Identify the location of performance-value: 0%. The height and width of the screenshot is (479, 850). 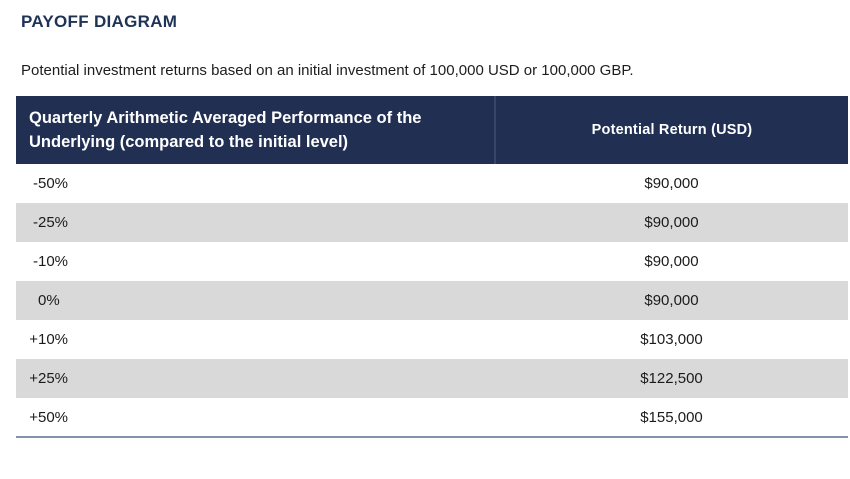
(49, 300).